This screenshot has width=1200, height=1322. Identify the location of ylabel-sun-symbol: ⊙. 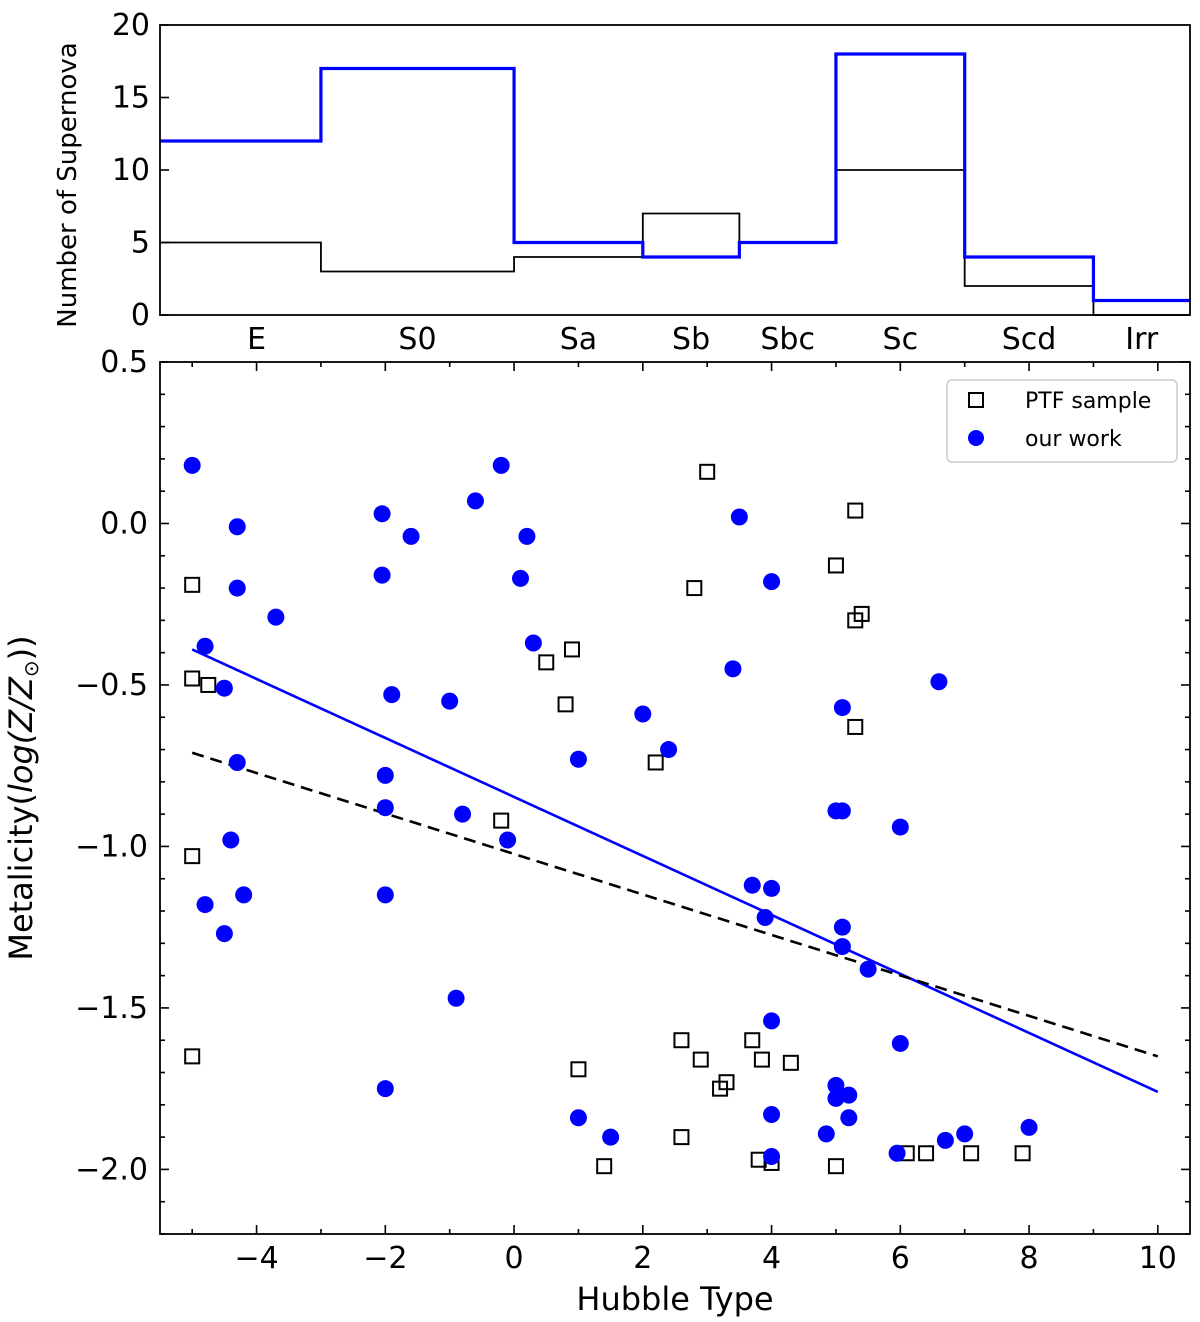
(31, 668).